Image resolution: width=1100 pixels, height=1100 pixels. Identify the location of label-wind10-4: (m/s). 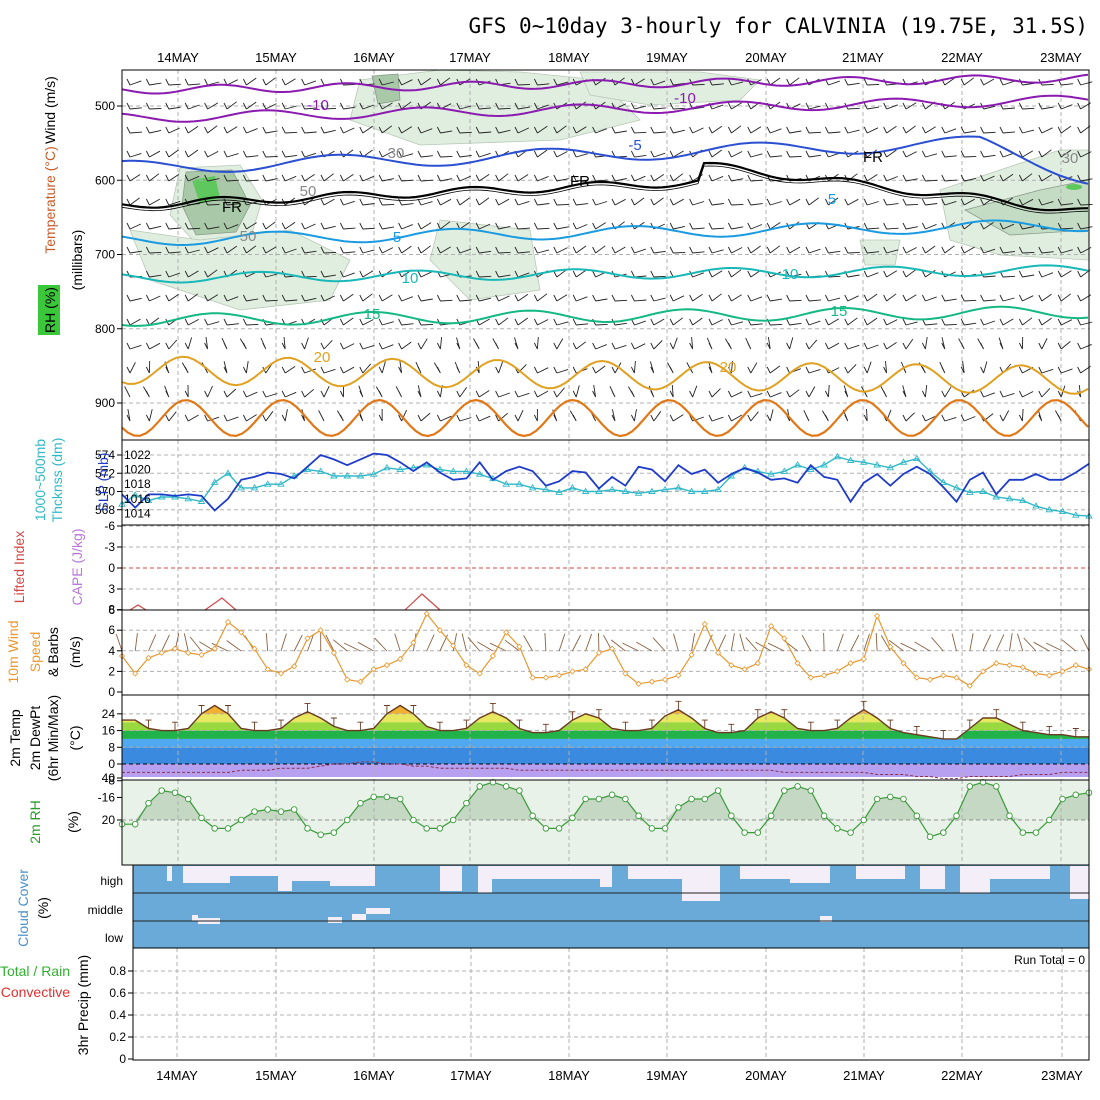
(75, 652).